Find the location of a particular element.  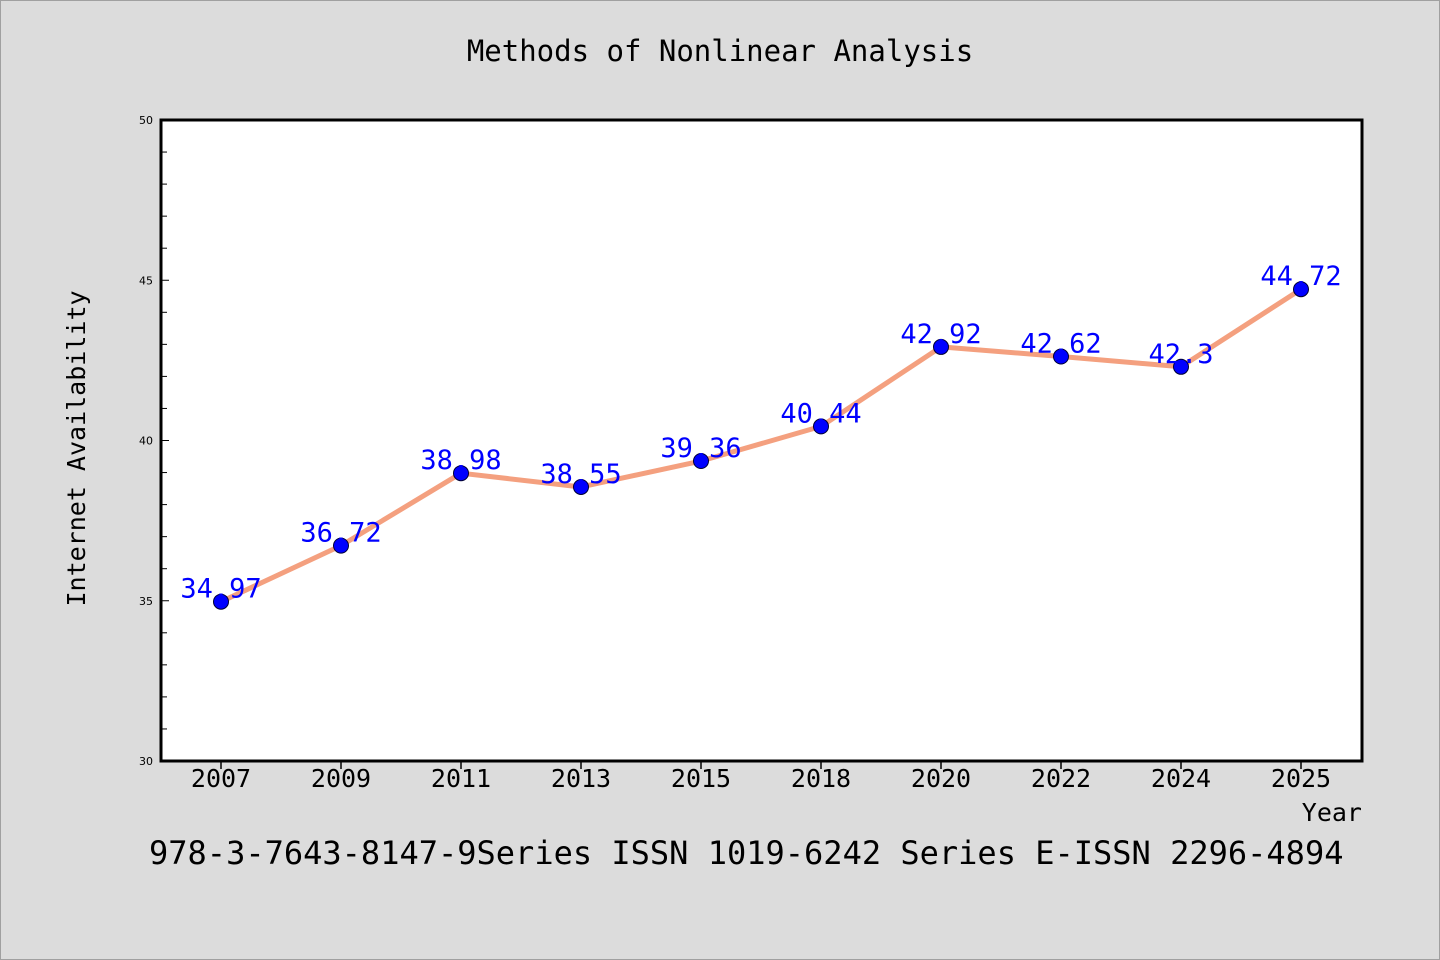

x-tick-label: 2025 is located at coordinates (1301, 778).